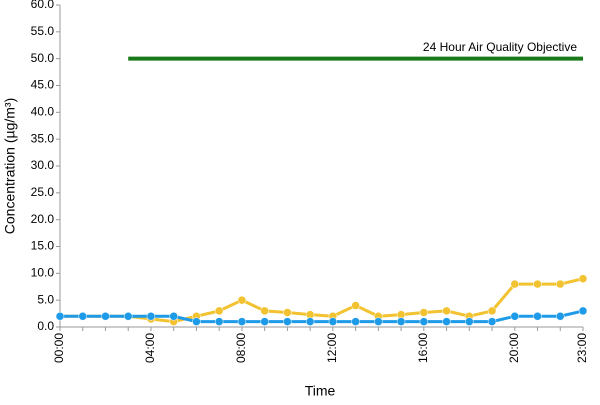 This screenshot has height=405, width=600. Describe the element at coordinates (500, 47) in the screenshot. I see `annotation: 24 Hour Air Quality Objective` at that location.